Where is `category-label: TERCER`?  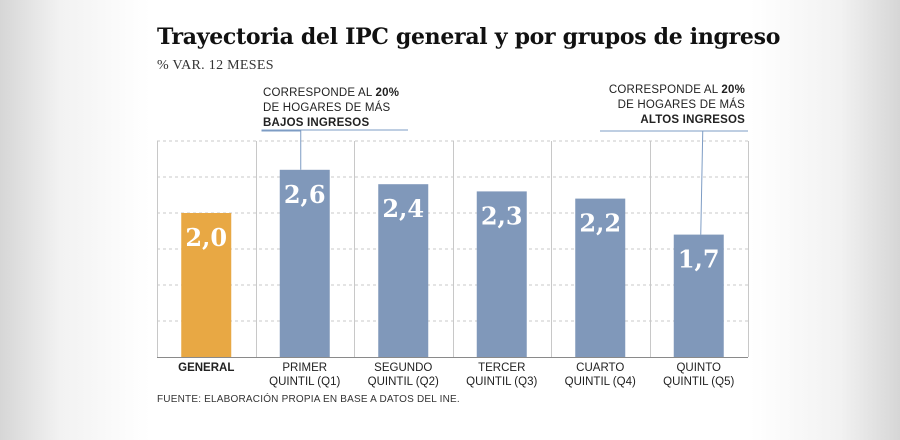 category-label: TERCER is located at coordinates (501, 368).